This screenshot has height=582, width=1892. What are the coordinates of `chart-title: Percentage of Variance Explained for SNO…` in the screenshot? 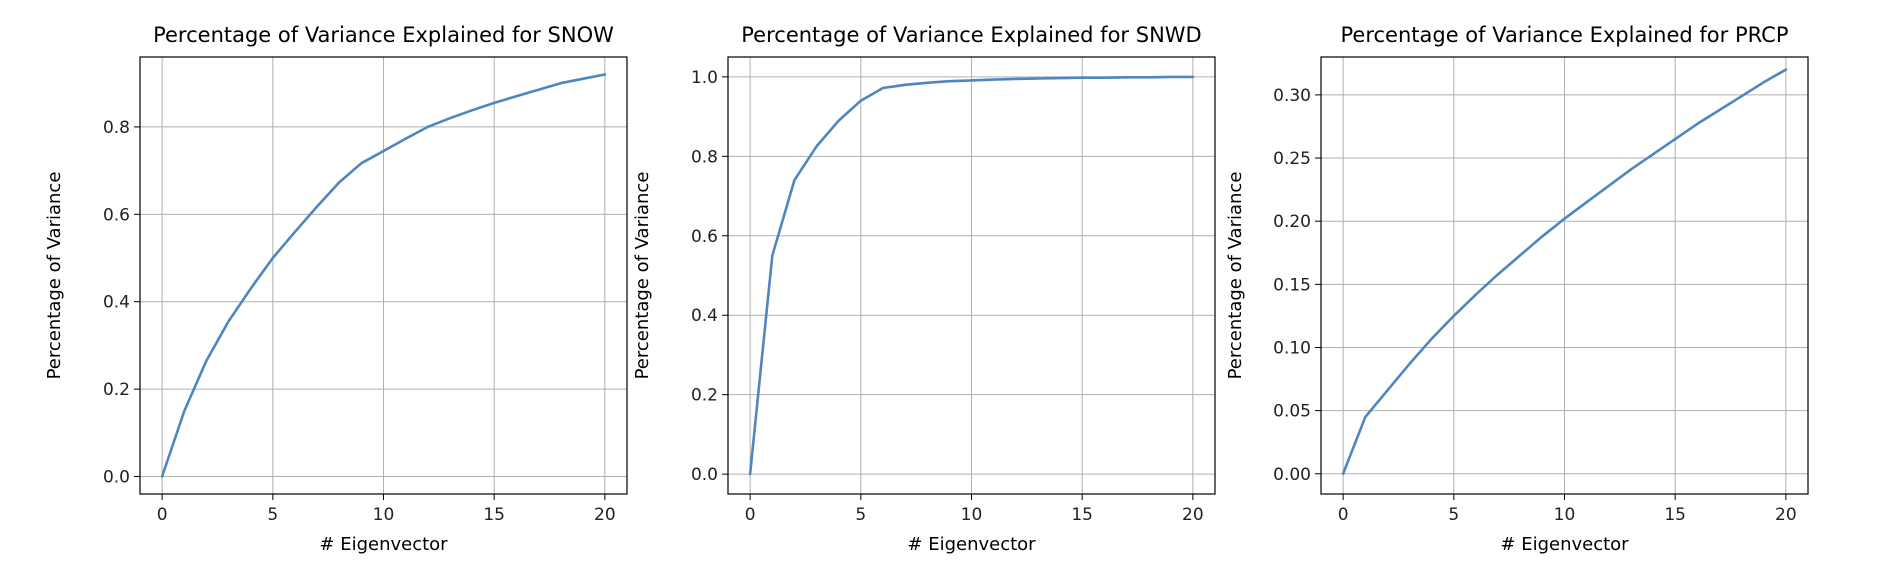 It's located at (383, 35).